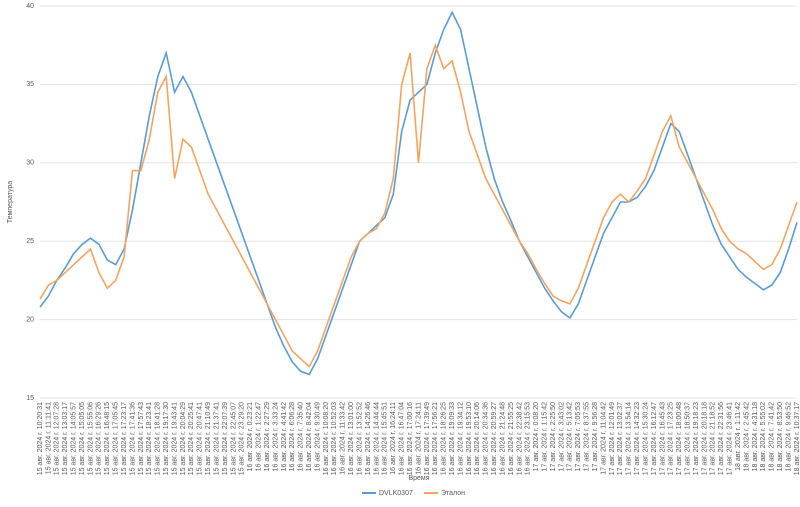 Image resolution: width=800 pixels, height=507 pixels. Describe the element at coordinates (40, 438) in the screenshot. I see `x-tick-label: 15 авг. 2024 г. 10:20:31` at that location.